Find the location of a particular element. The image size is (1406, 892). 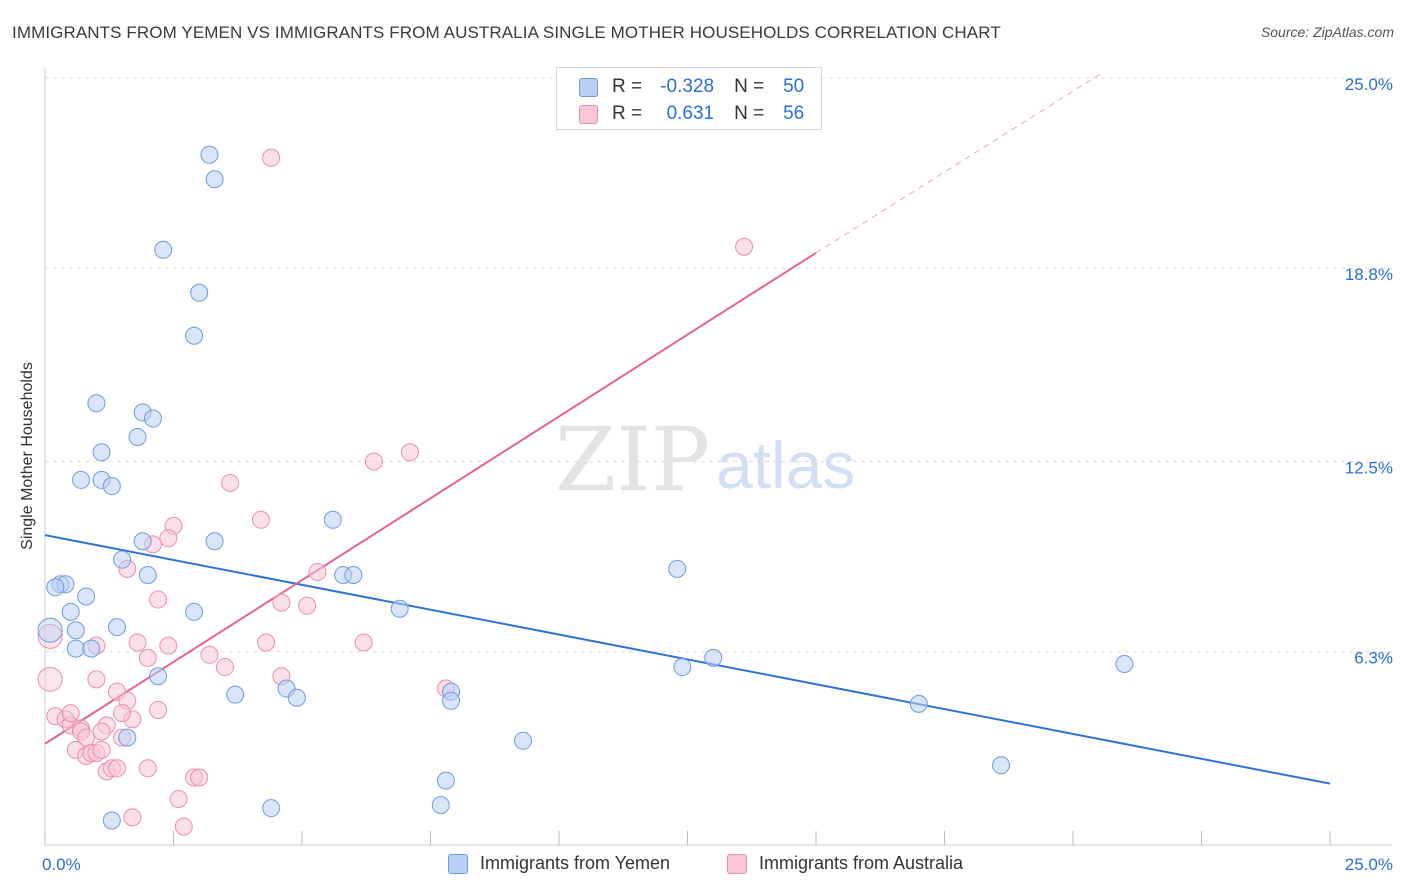

legend-row-australia: R = 0.631 N = 56 is located at coordinates (691, 114).